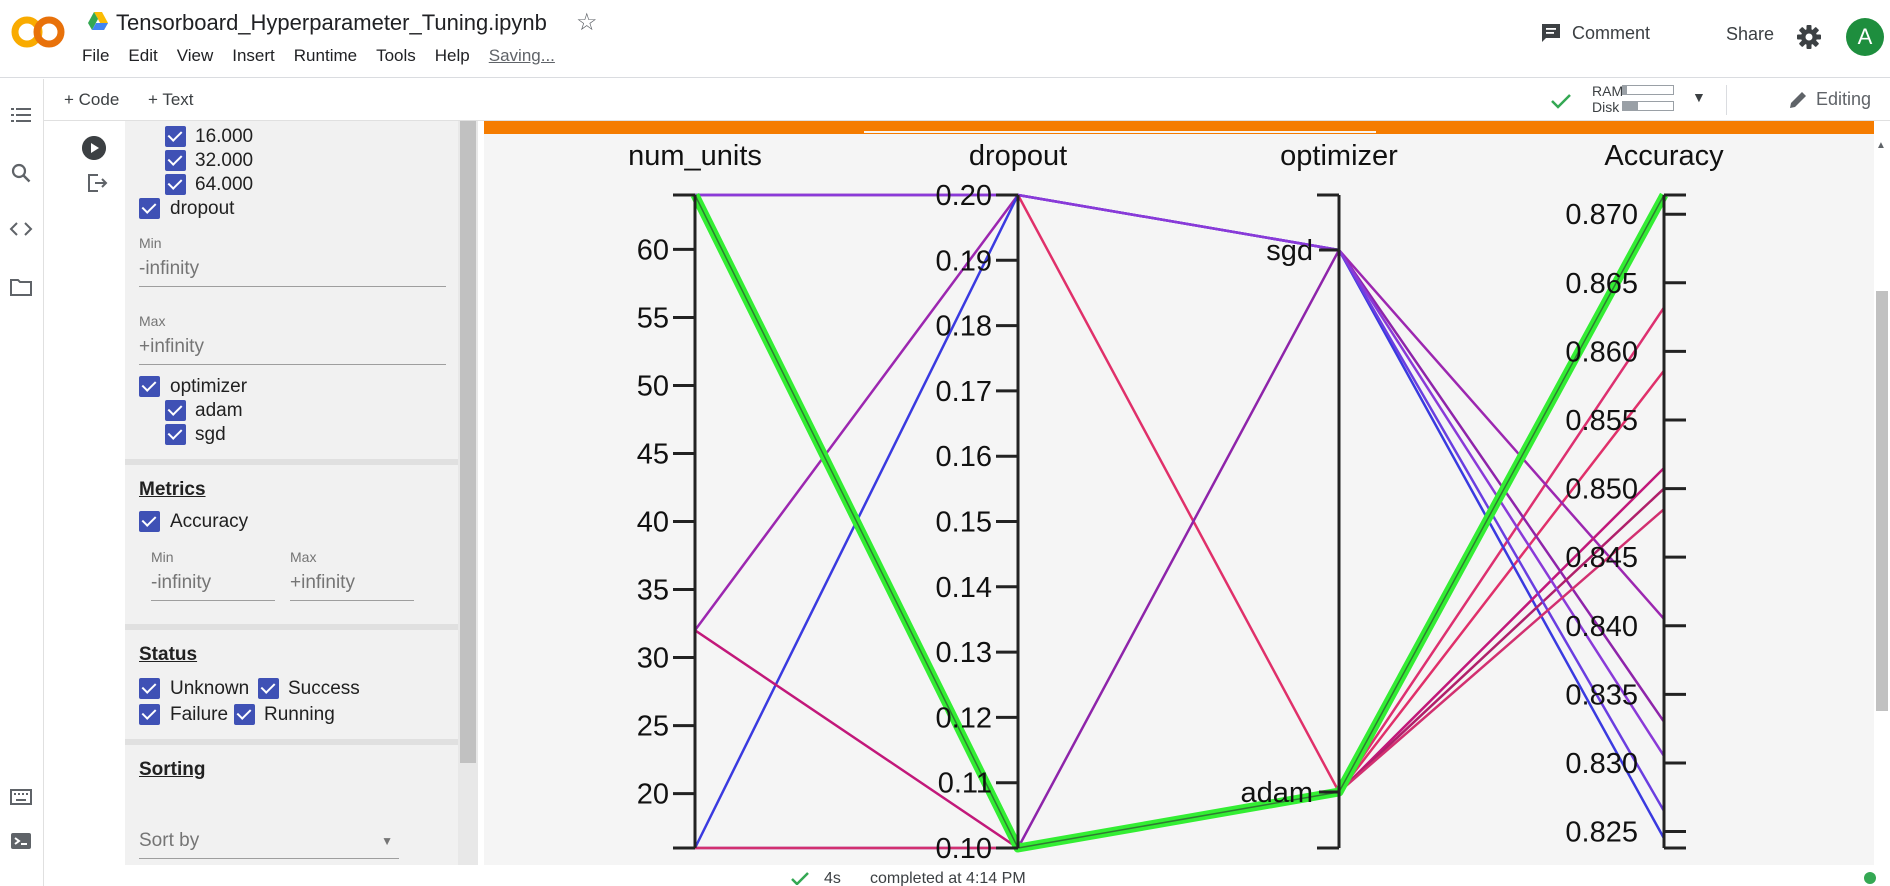  I want to click on tick-label: 0.865, so click(1601, 284).